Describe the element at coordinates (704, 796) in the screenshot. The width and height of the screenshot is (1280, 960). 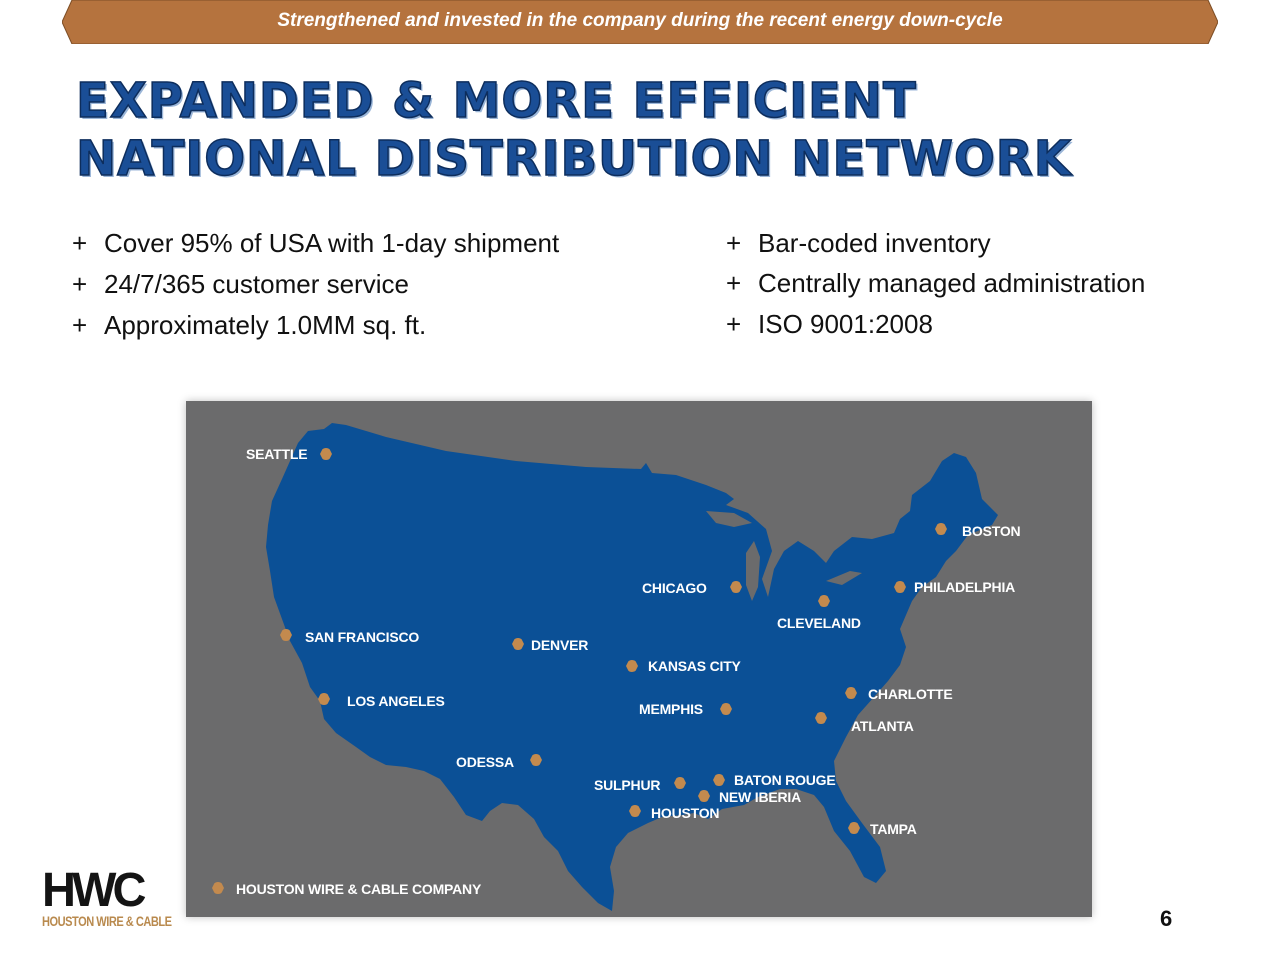
I see `marker-new-iberia` at that location.